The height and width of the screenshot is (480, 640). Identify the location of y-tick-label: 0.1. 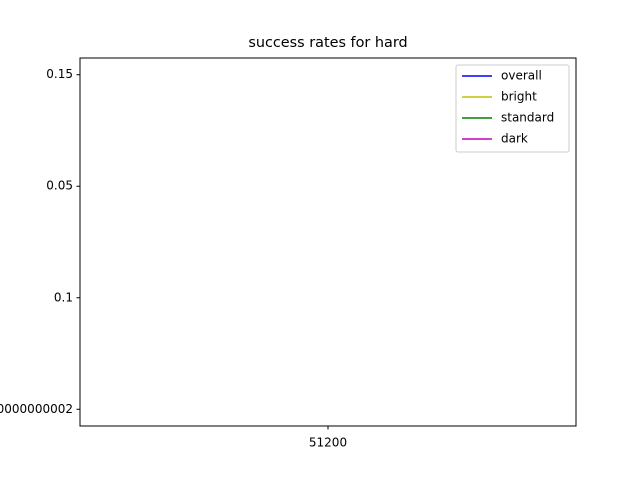
(63, 297).